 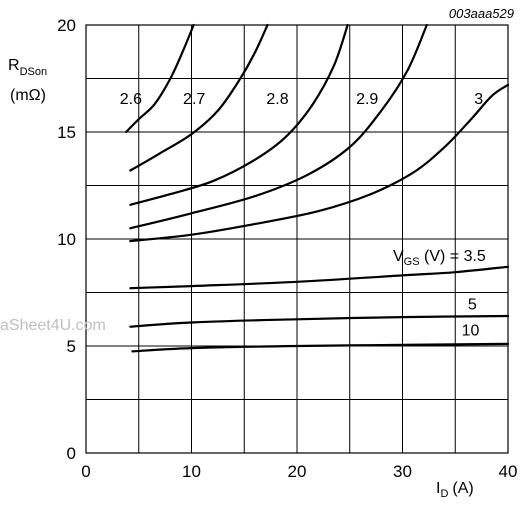 What do you see at coordinates (28, 95) in the screenshot?
I see `y-axis-unit: (mΩ)` at bounding box center [28, 95].